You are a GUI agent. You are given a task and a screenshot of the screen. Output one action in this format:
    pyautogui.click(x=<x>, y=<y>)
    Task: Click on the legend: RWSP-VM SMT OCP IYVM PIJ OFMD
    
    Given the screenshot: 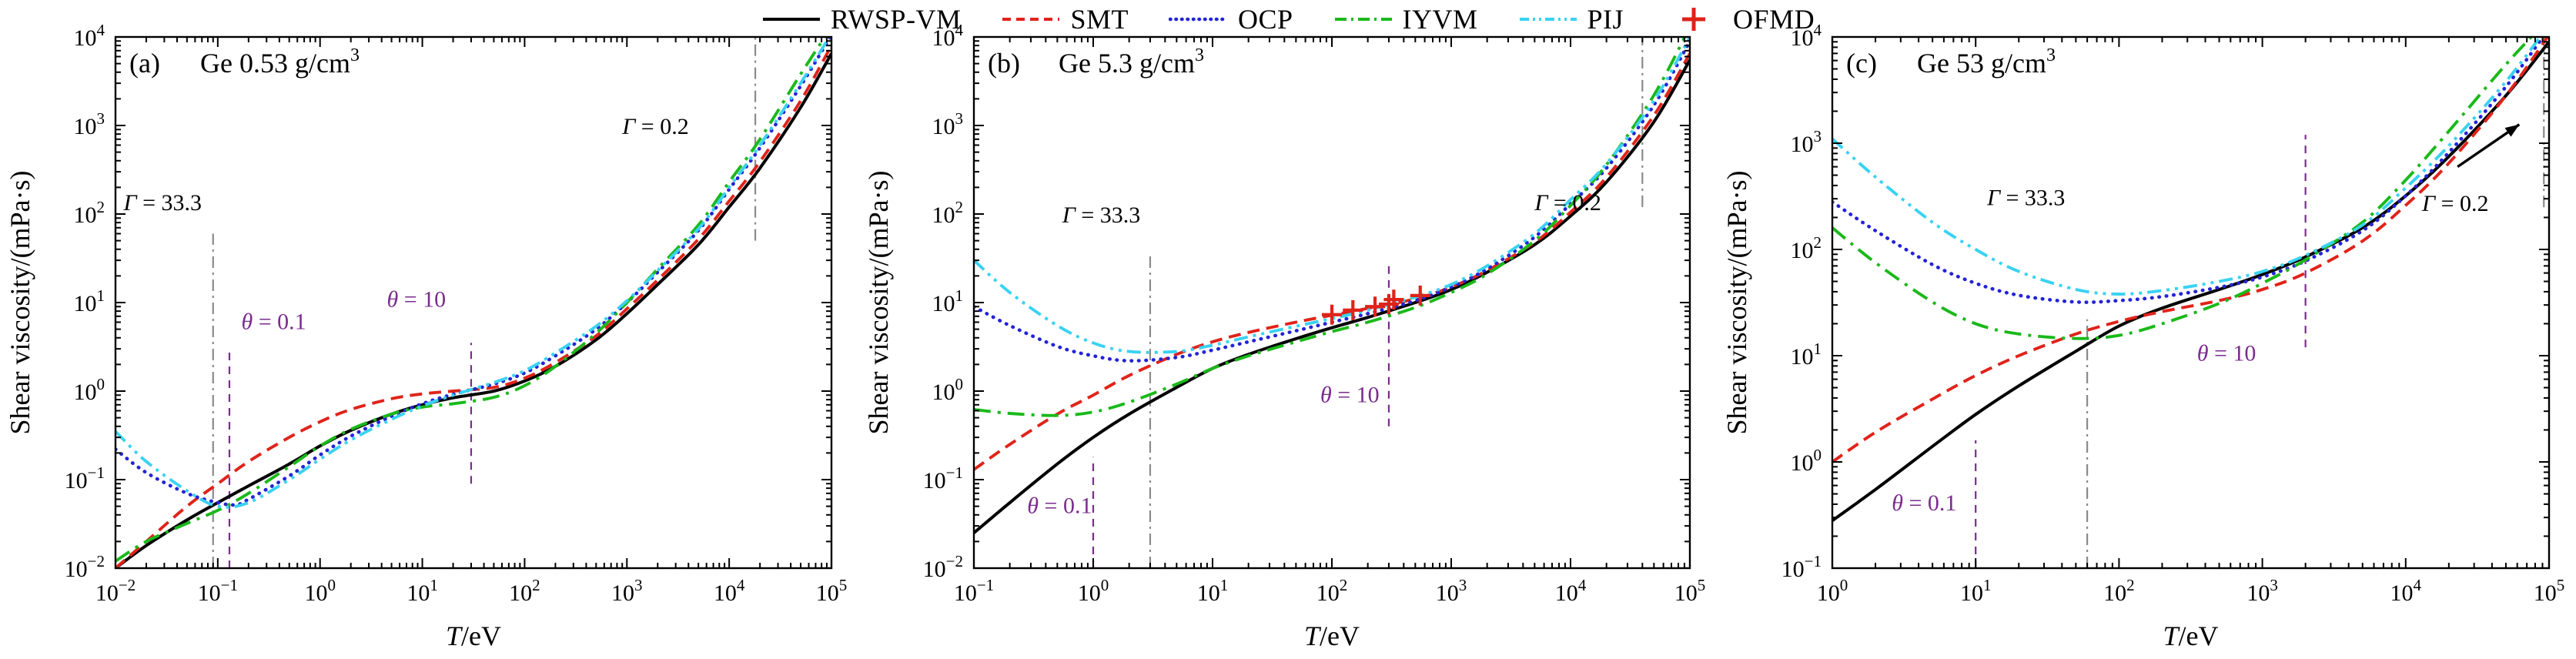 What is the action you would take?
    pyautogui.click(x=1288, y=19)
    